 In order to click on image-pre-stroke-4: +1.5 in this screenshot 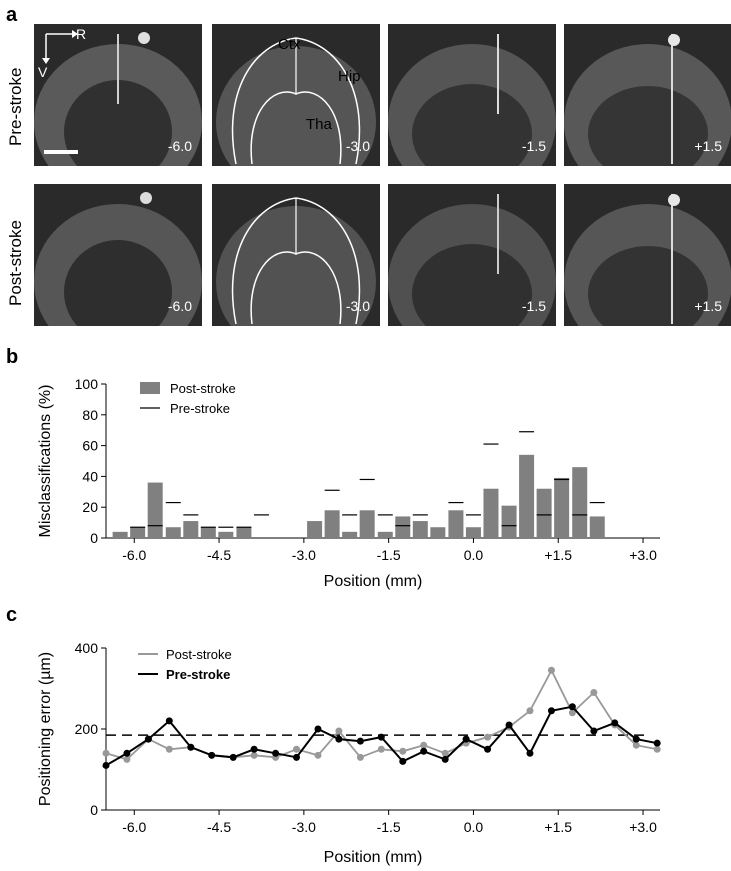, I will do `click(647, 95)`.